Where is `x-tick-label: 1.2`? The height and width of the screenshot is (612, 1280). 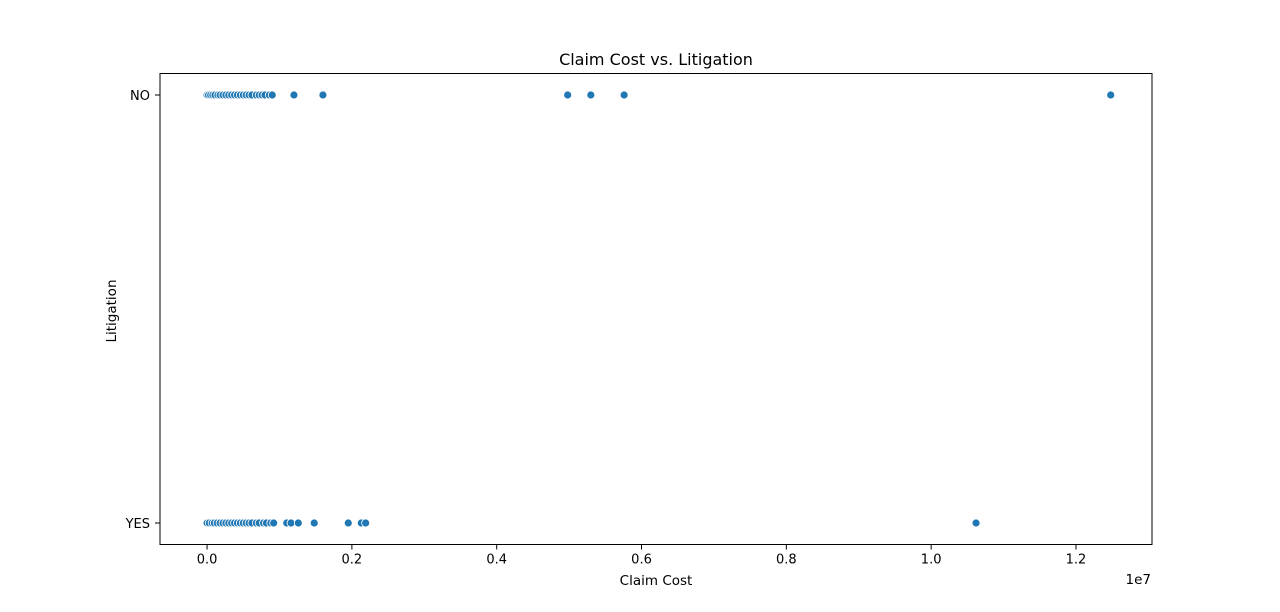 x-tick-label: 1.2 is located at coordinates (1076, 560).